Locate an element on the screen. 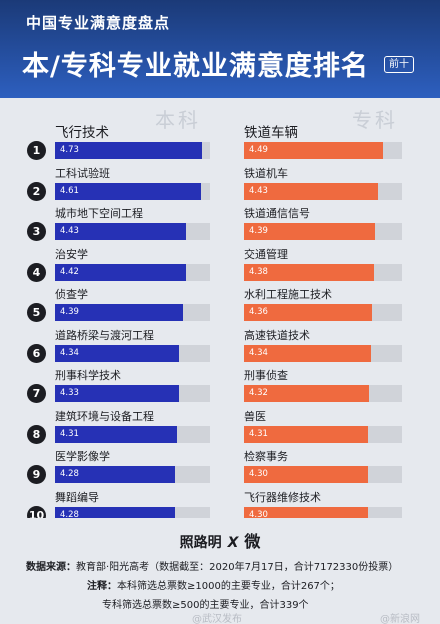 The height and width of the screenshot is (624, 440). bar-value-label: 4.38 is located at coordinates (258, 271).